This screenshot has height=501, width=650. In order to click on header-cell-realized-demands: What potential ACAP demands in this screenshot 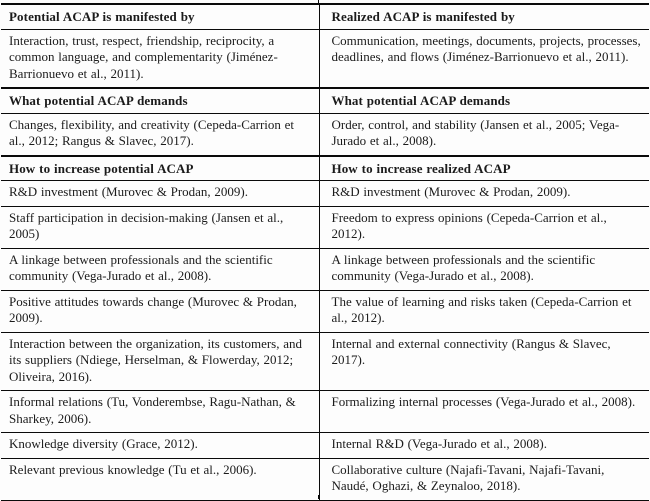, I will do `click(483, 100)`.